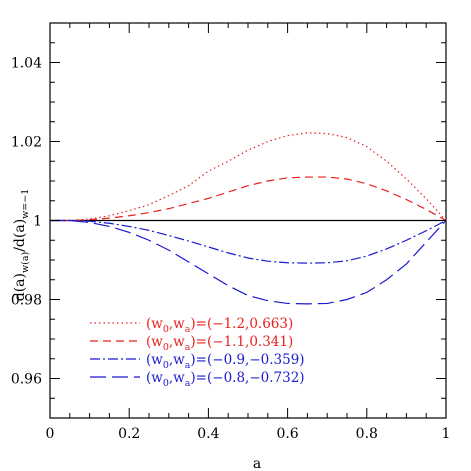 This screenshot has height=471, width=471. I want to click on x-tick-label: 0.2, so click(129, 434).